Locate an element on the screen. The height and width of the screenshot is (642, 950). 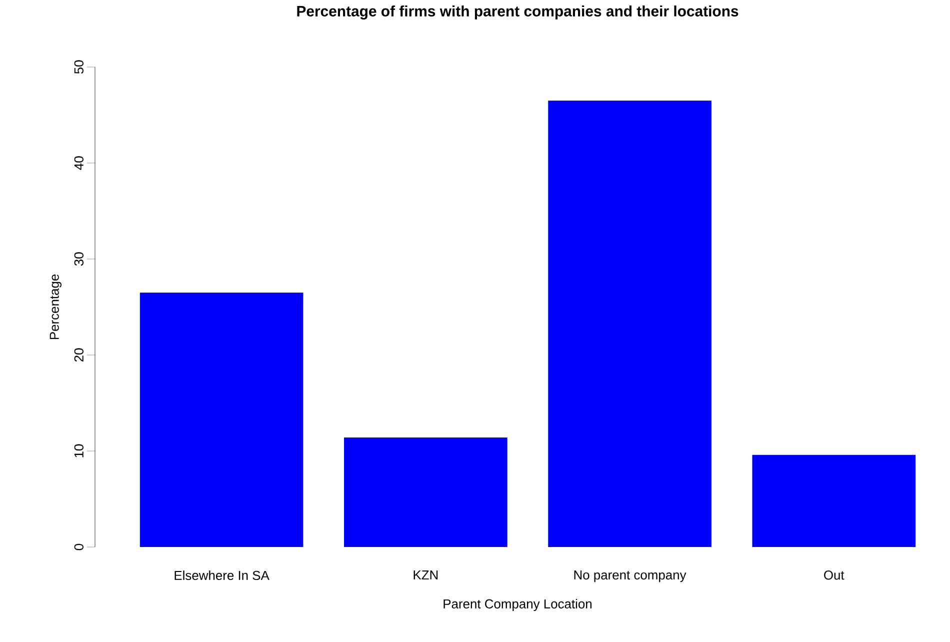
y-axis-title: Percentage is located at coordinates (56, 307).